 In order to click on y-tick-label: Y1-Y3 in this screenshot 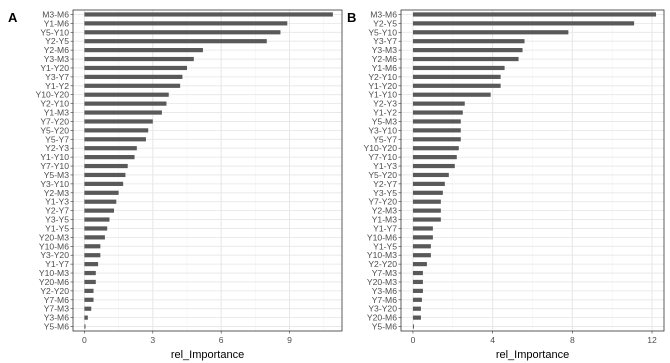, I will do `click(385, 166)`.